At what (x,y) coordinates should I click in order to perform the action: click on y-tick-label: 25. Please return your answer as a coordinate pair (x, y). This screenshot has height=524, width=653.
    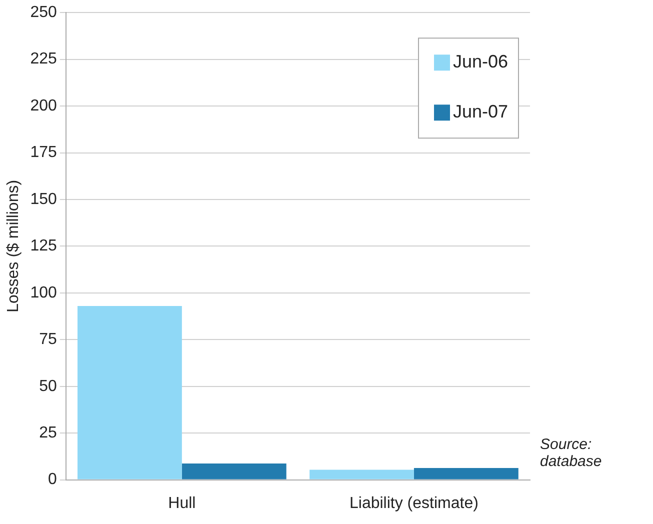
    Looking at the image, I should click on (48, 433).